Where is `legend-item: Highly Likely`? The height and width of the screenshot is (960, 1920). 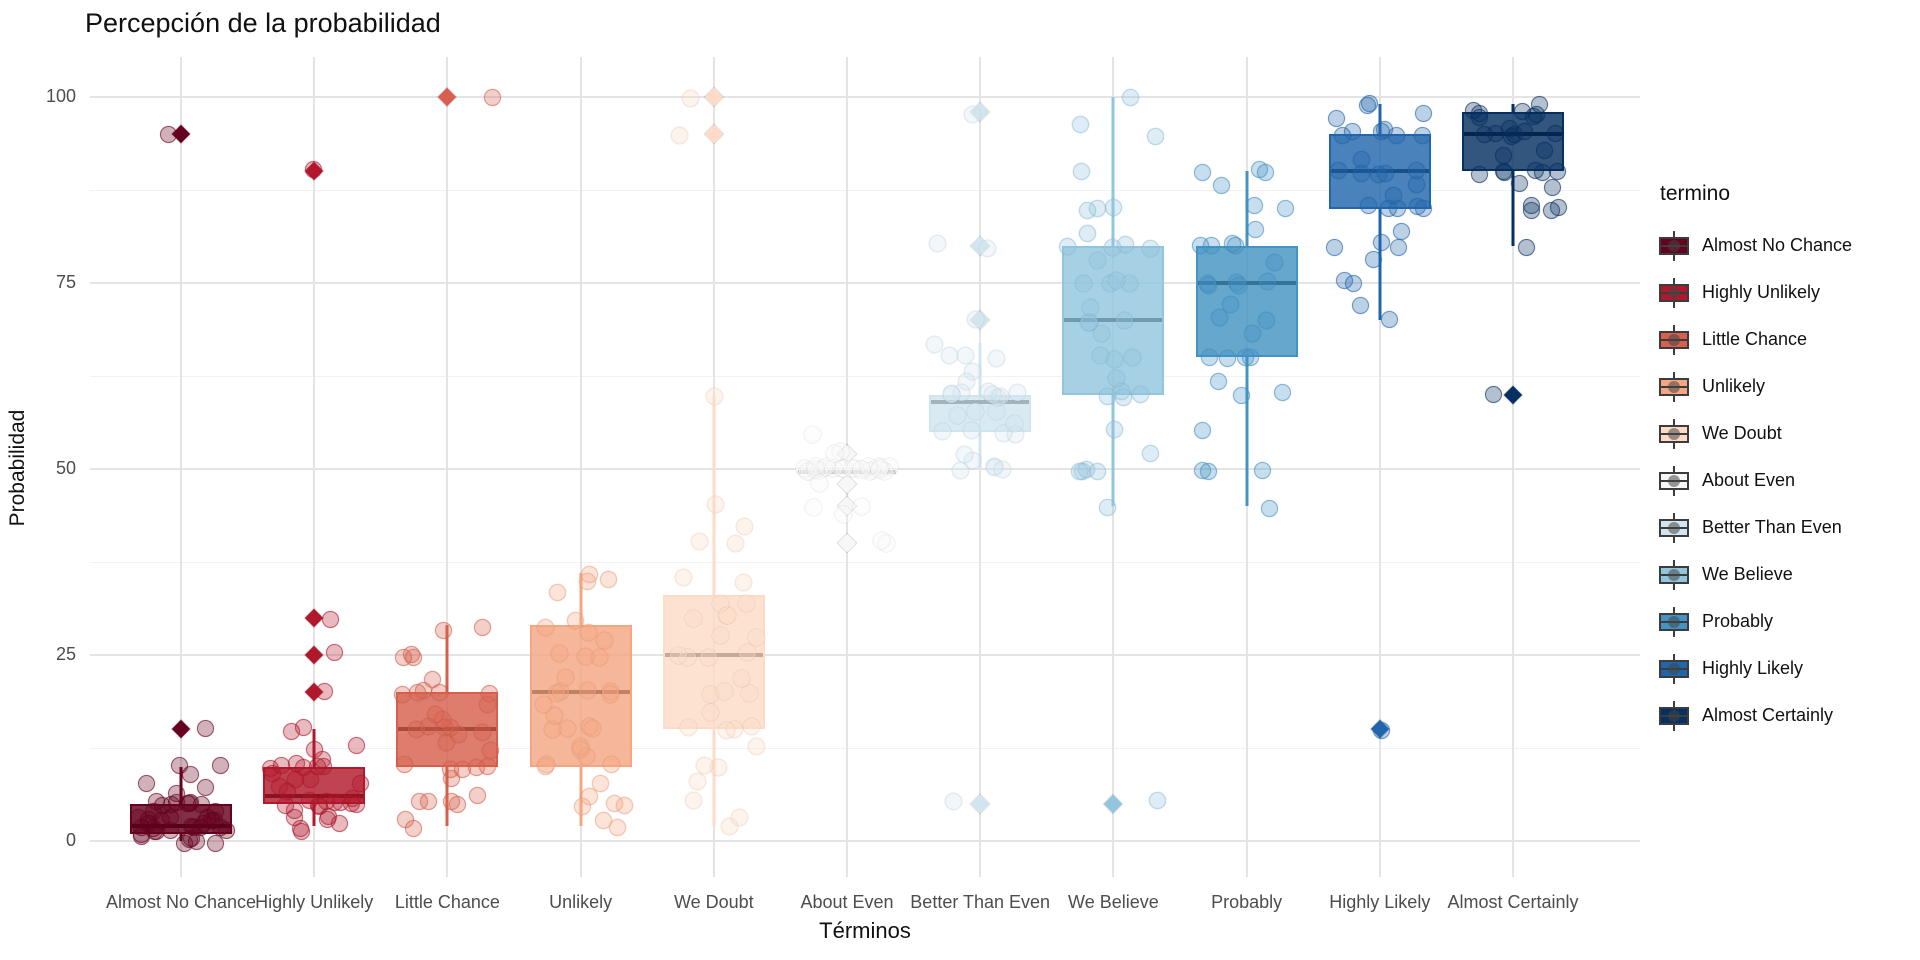 legend-item: Highly Likely is located at coordinates (1755, 668).